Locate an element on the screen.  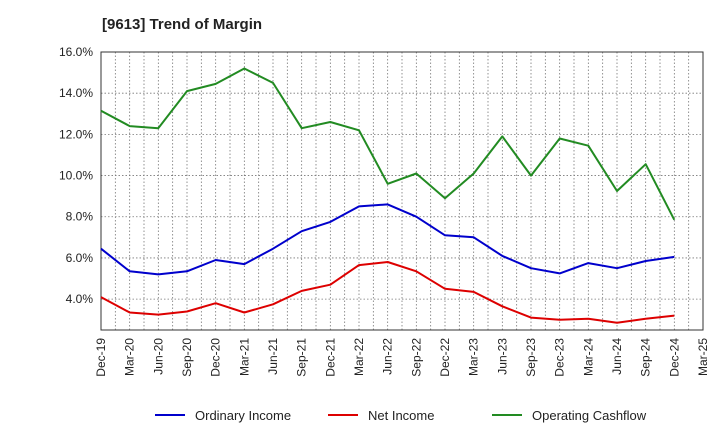
y-tick-label: 16.0% is located at coordinates (76, 52).